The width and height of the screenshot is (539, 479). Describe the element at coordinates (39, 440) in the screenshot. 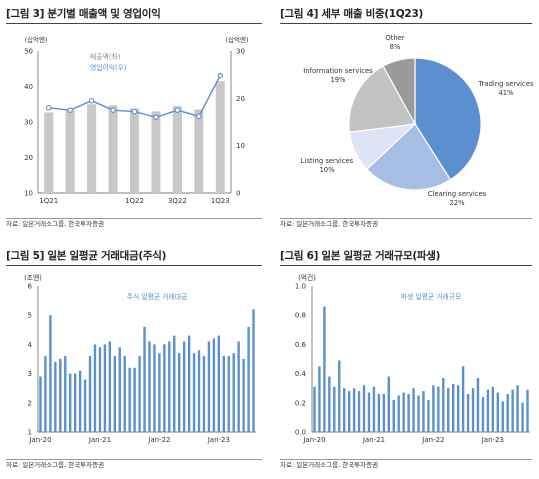

I see `x-tick-label: Jan-20` at that location.